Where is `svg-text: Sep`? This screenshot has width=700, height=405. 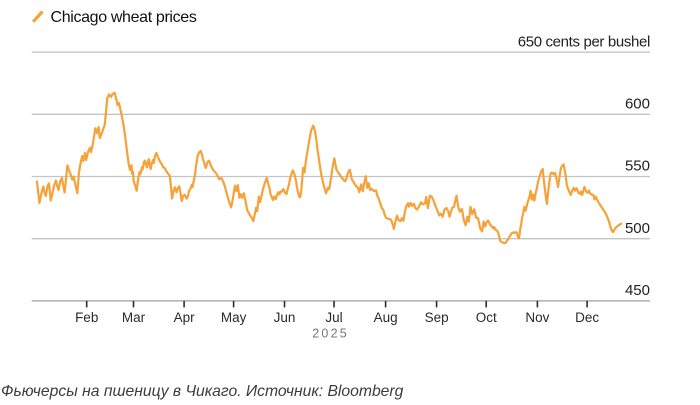 svg-text: Sep is located at coordinates (437, 317).